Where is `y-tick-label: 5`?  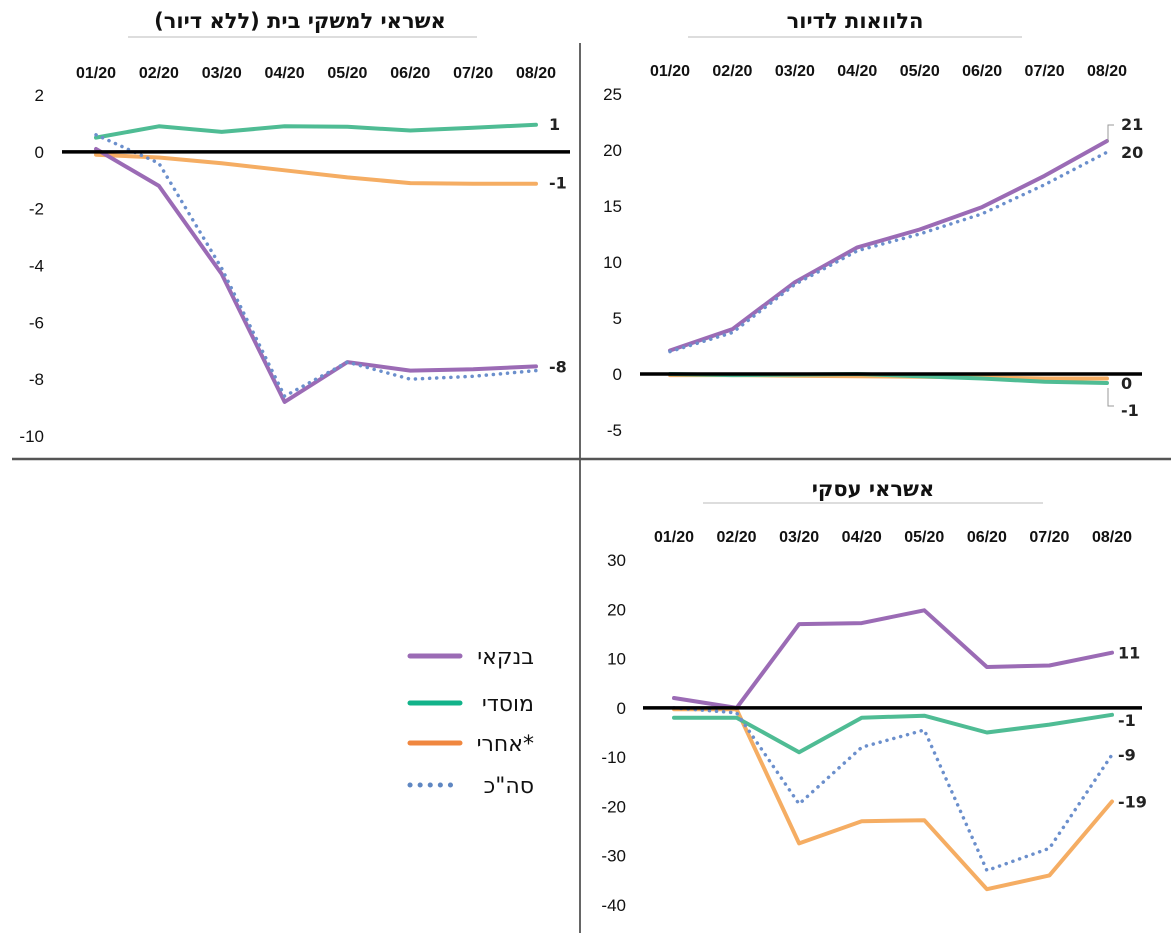
y-tick-label: 5 is located at coordinates (617, 318).